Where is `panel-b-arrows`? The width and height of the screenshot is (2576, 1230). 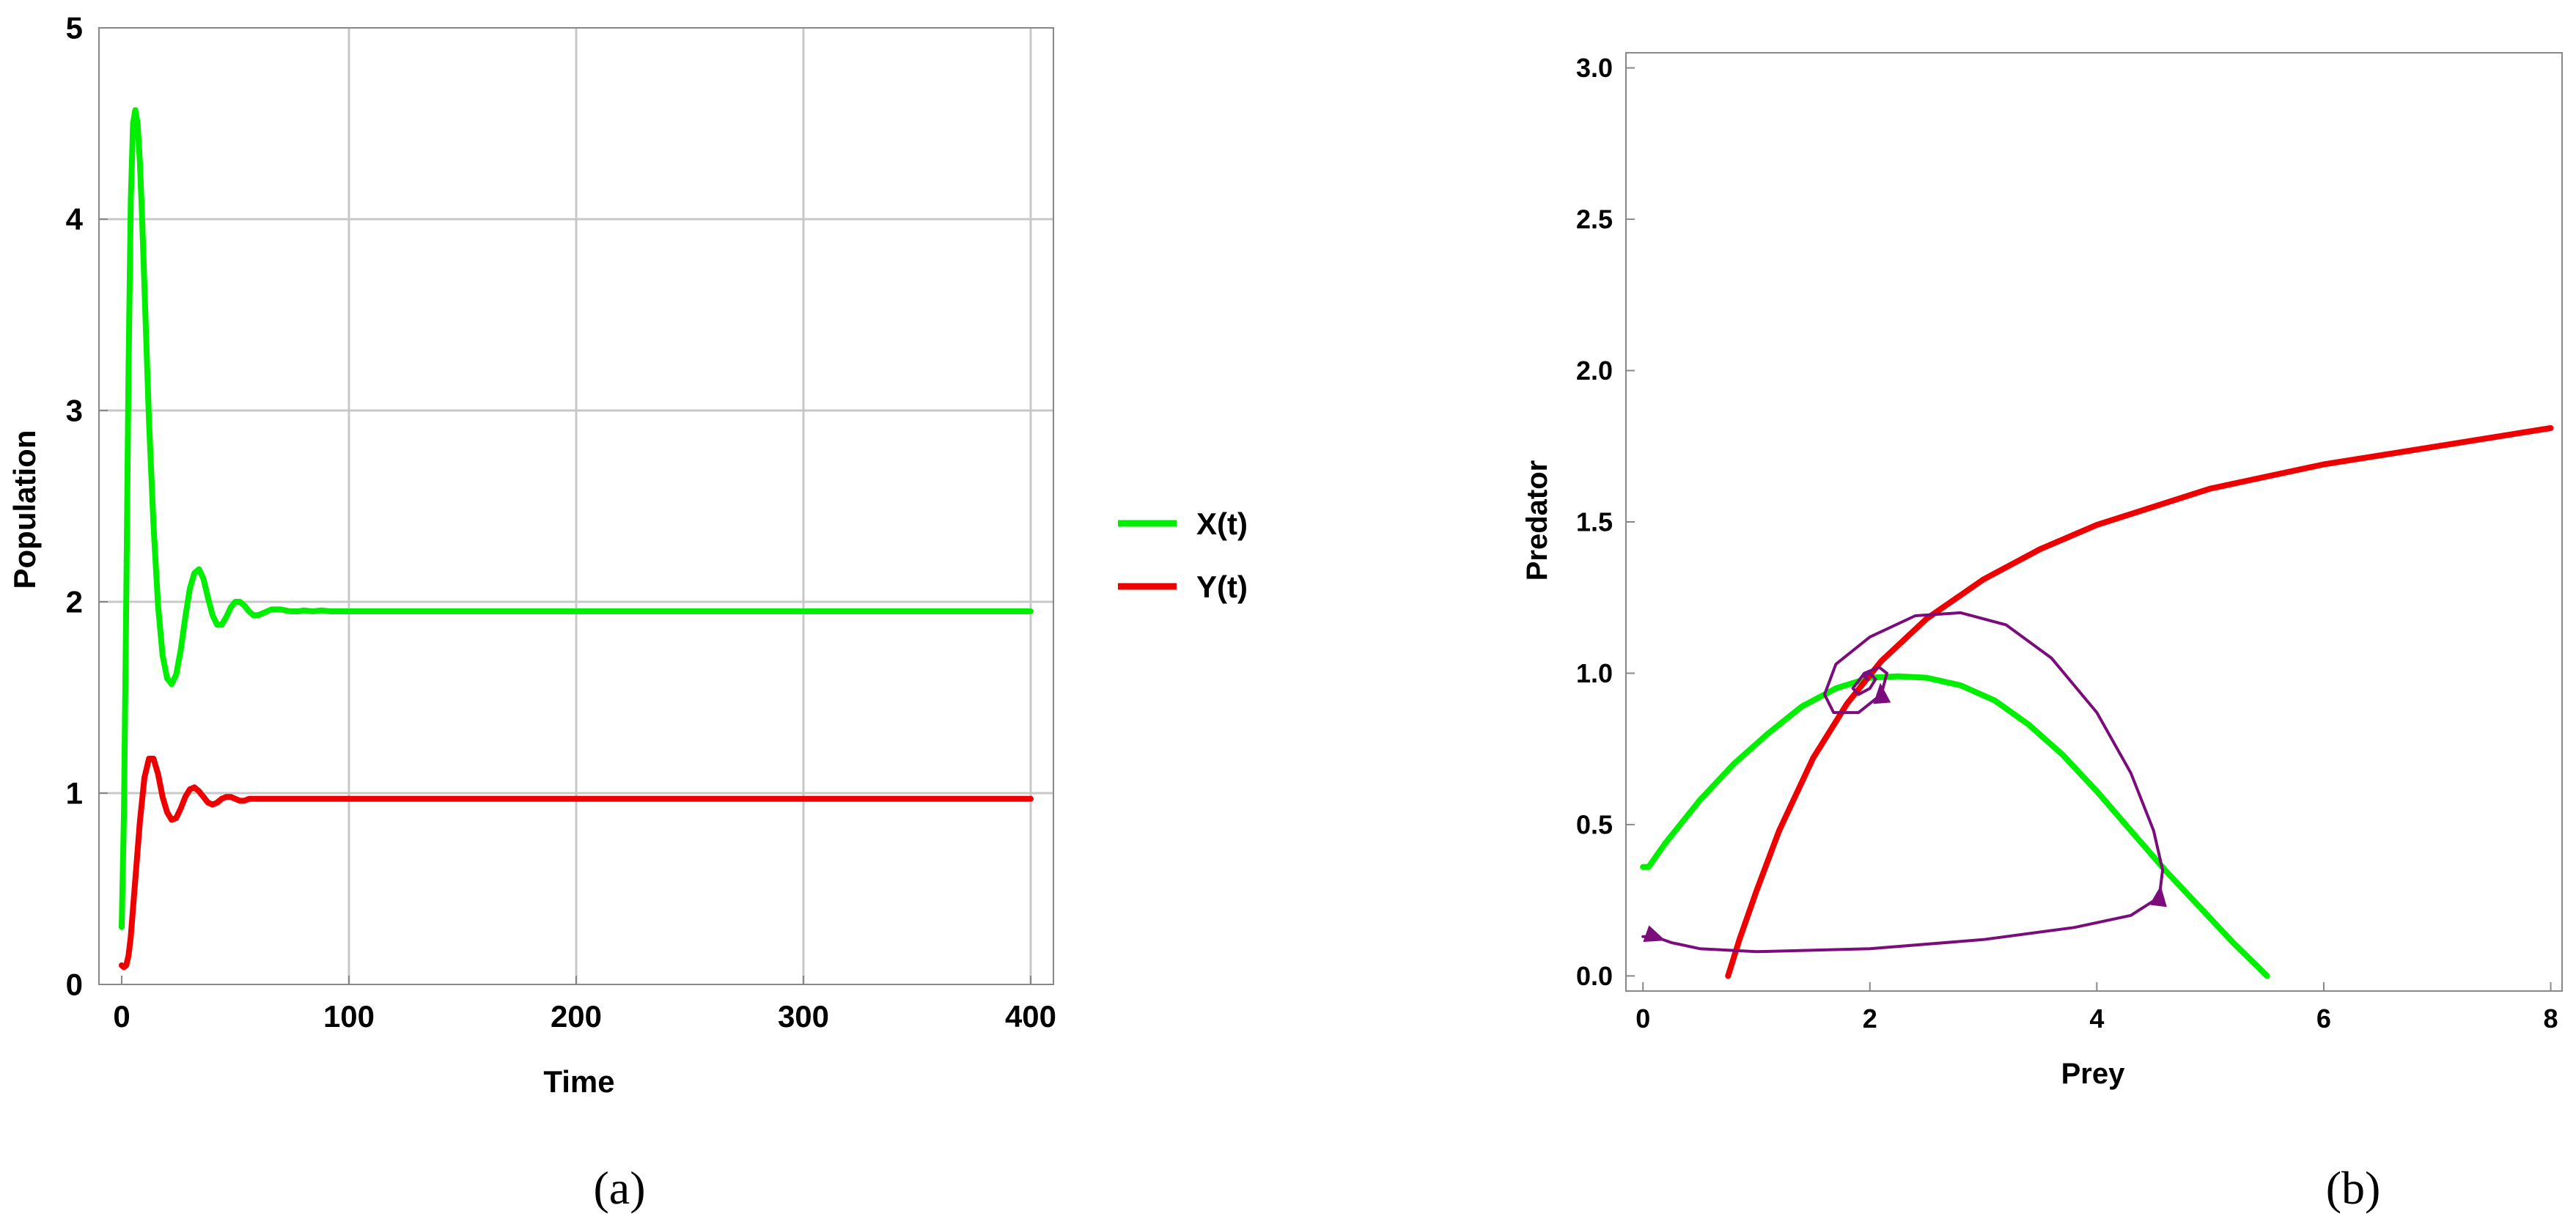
panel-b-arrows is located at coordinates (1905, 812).